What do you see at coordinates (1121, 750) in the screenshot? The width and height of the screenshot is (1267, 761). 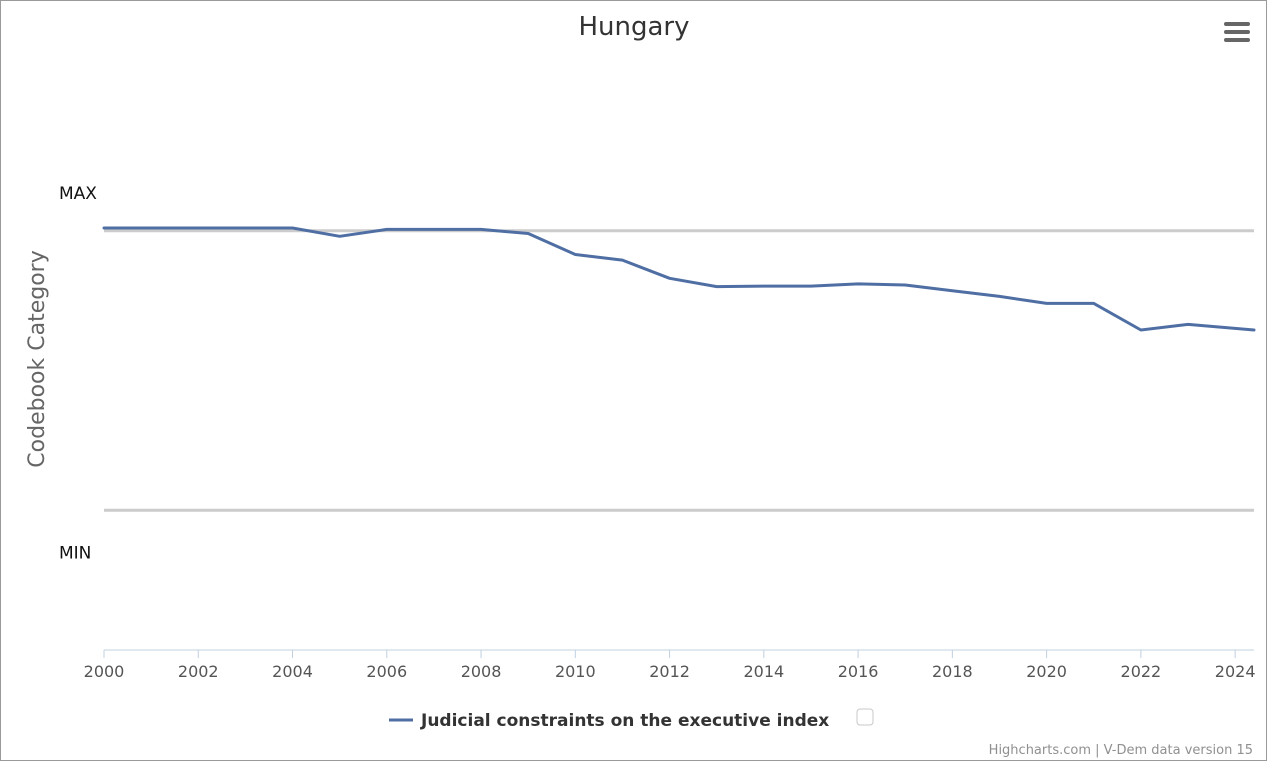 I see `credits-text: Highcharts.com | V-Dem data version 15` at bounding box center [1121, 750].